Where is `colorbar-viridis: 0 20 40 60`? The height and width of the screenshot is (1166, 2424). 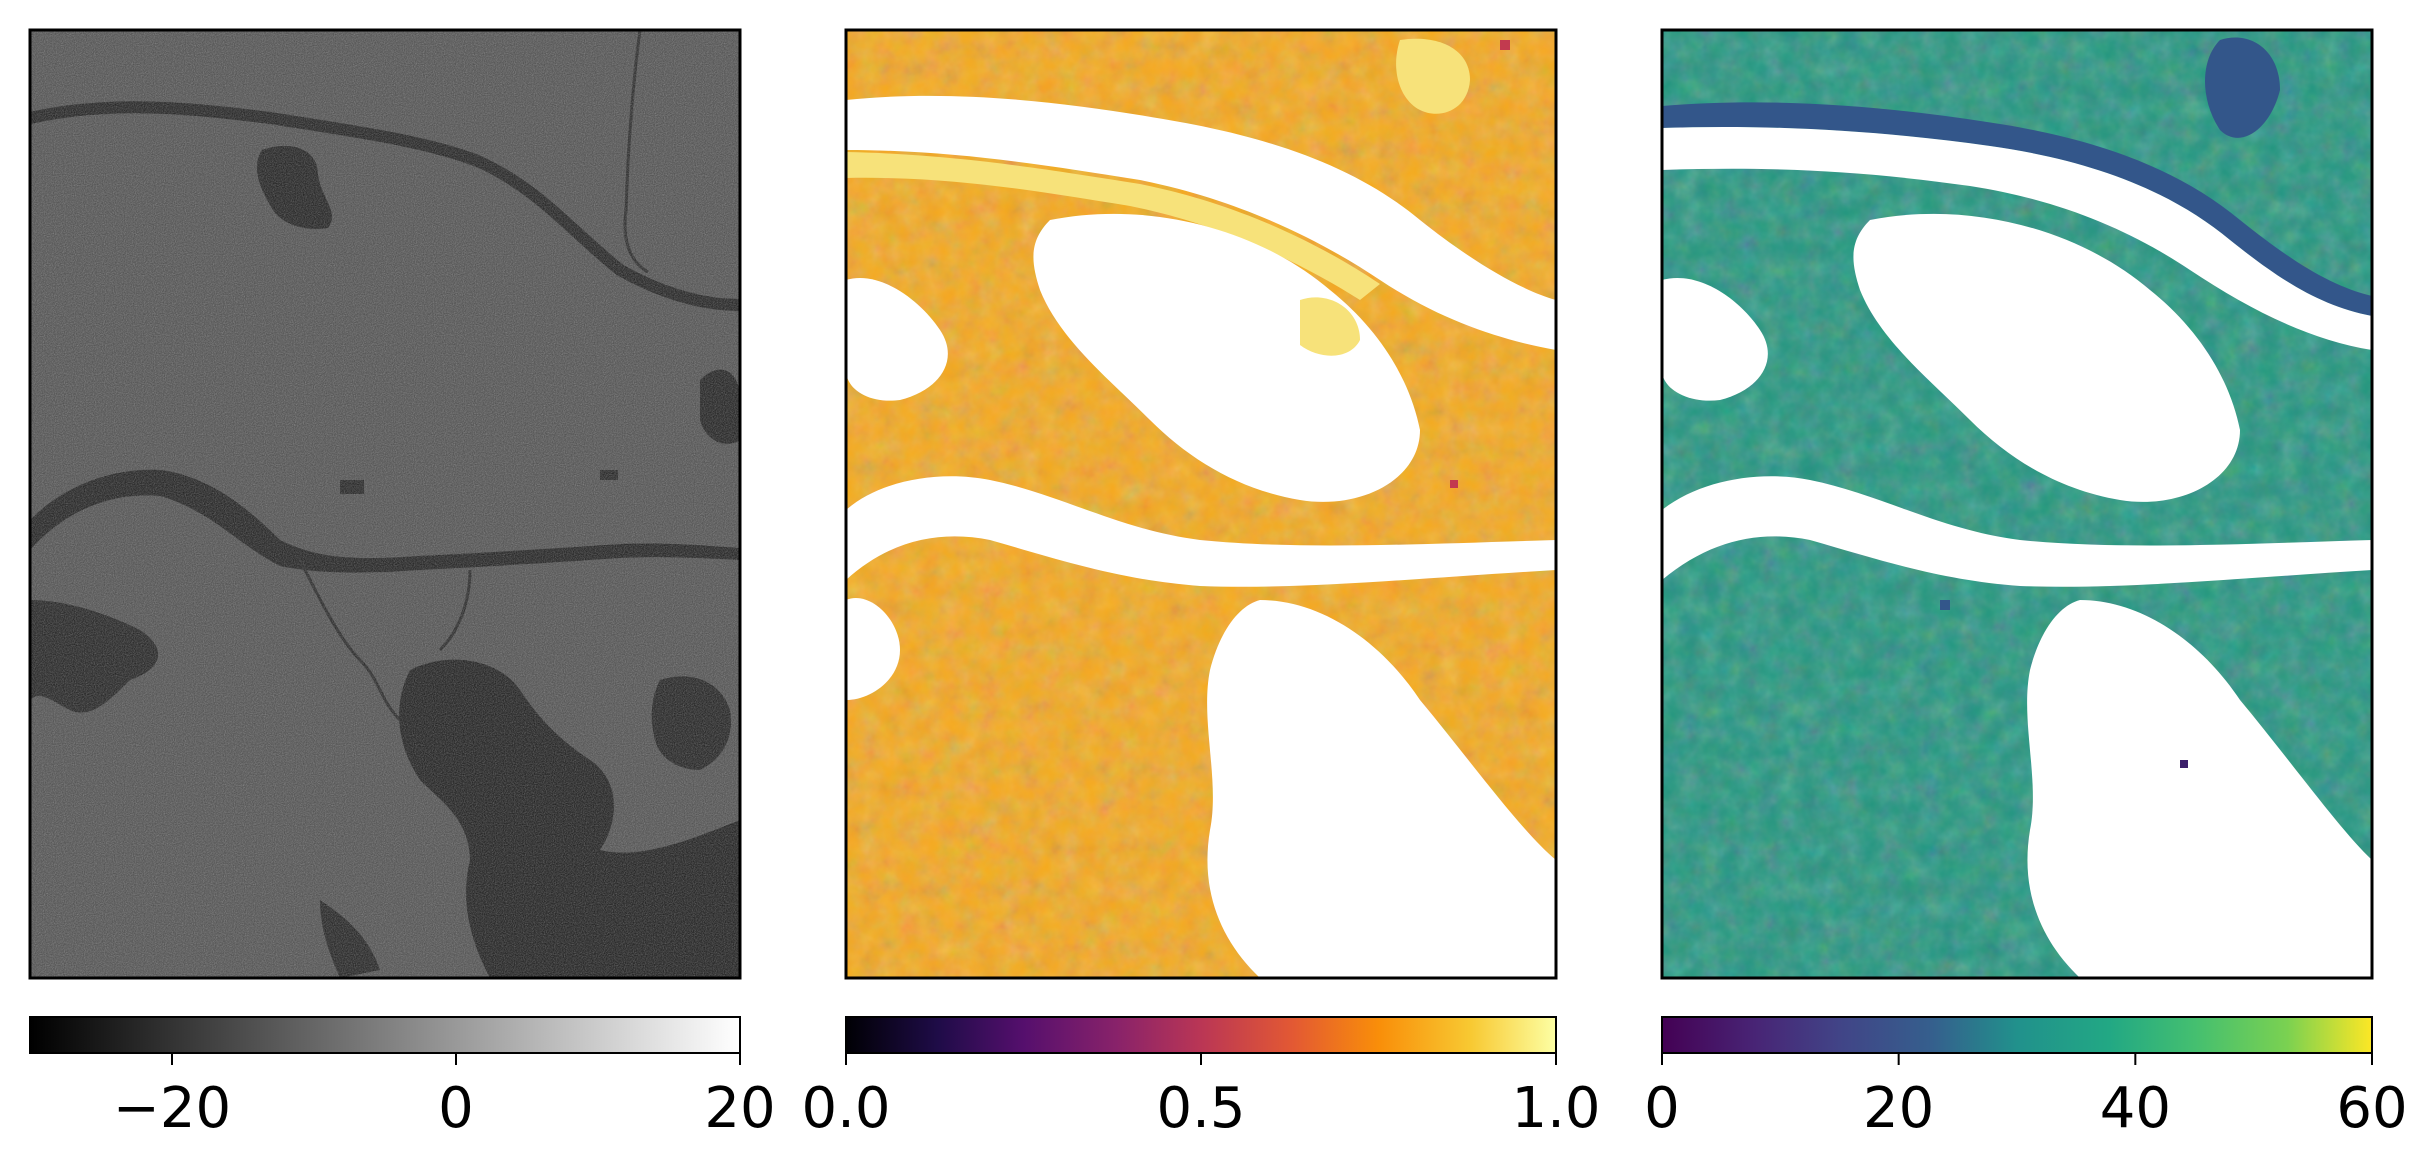 colorbar-viridis: 0 20 40 60 is located at coordinates (2026, 1078).